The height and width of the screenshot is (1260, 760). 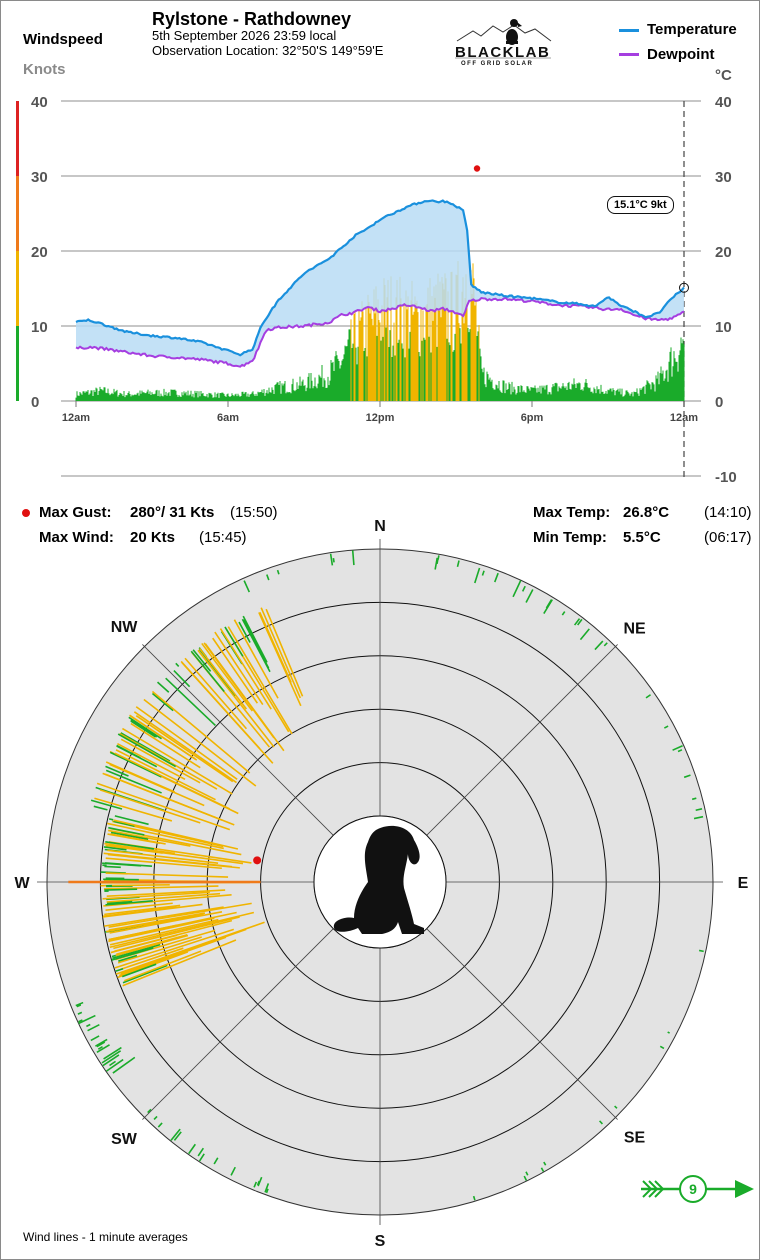 What do you see at coordinates (497, 64) in the screenshot?
I see `logo-tagline: OFF GRID SOLAR` at bounding box center [497, 64].